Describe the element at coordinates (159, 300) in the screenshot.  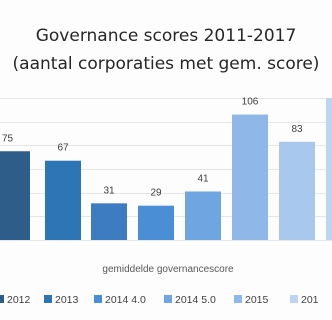
I see `legend: 2012 2013 2014 4.0 2014 5.0 2015 201` at that location.